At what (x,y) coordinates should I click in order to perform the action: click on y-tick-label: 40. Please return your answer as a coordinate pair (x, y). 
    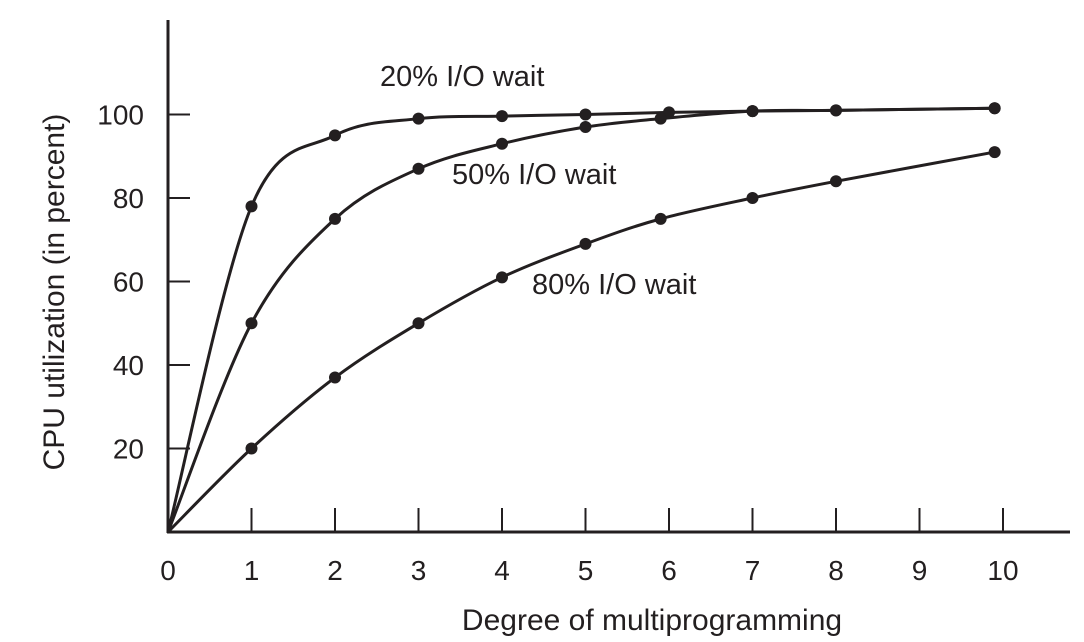
    Looking at the image, I should click on (128, 365).